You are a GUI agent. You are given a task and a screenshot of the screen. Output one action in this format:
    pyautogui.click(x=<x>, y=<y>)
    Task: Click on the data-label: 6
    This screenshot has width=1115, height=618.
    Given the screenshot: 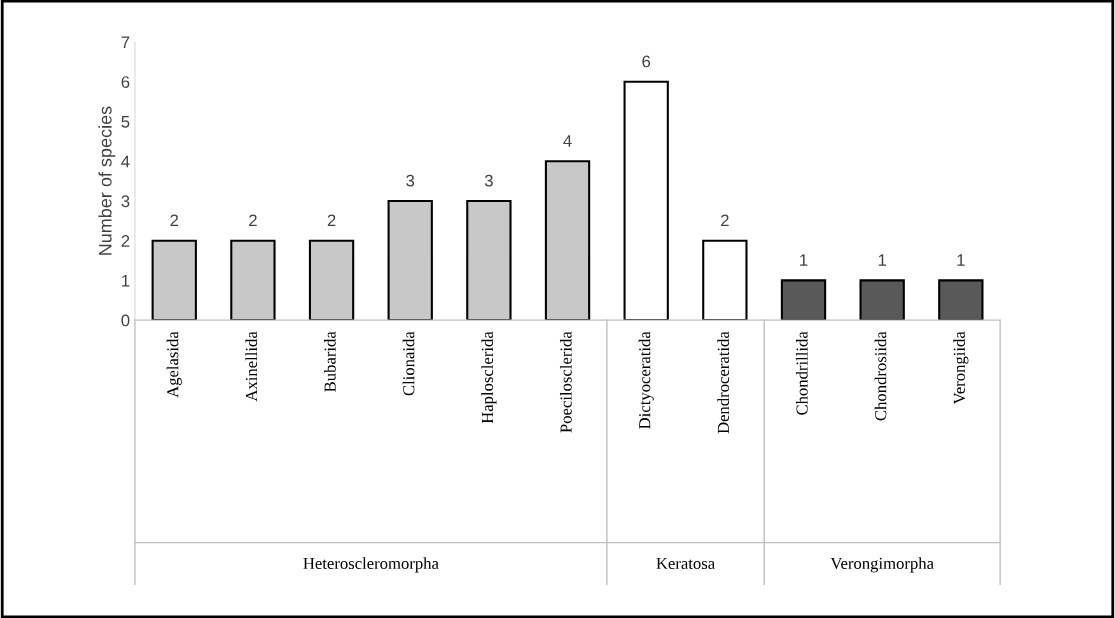 What is the action you would take?
    pyautogui.click(x=646, y=61)
    